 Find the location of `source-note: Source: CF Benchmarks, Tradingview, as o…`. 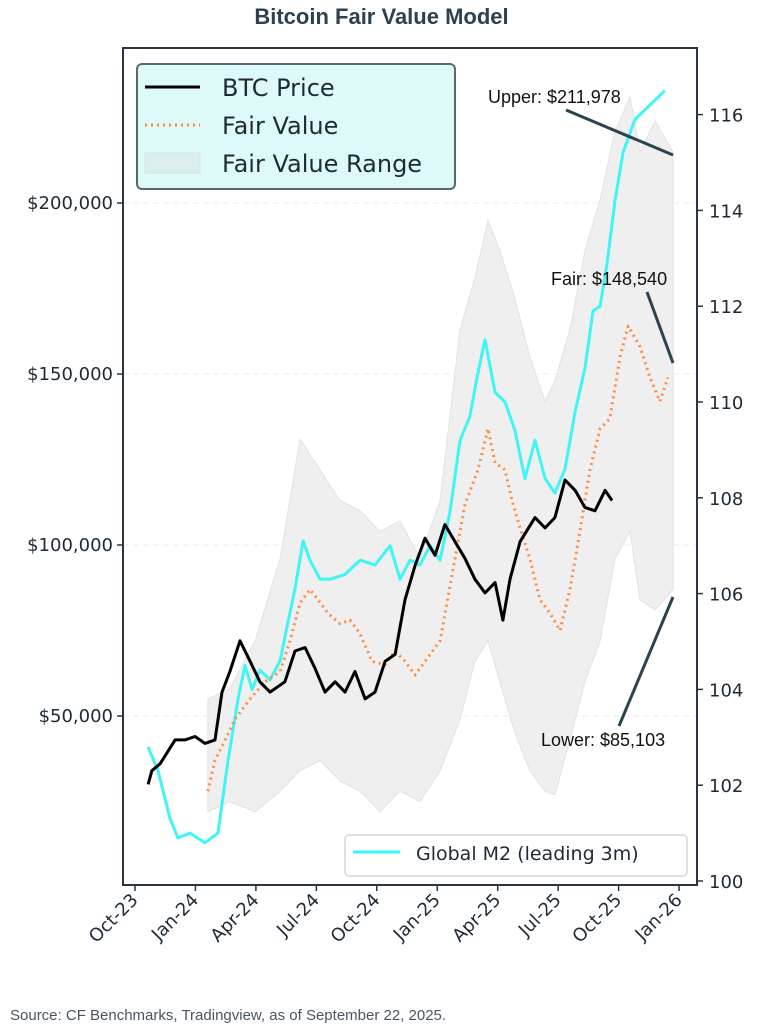

source-note: Source: CF Benchmarks, Tradingview, as o… is located at coordinates (228, 1015).